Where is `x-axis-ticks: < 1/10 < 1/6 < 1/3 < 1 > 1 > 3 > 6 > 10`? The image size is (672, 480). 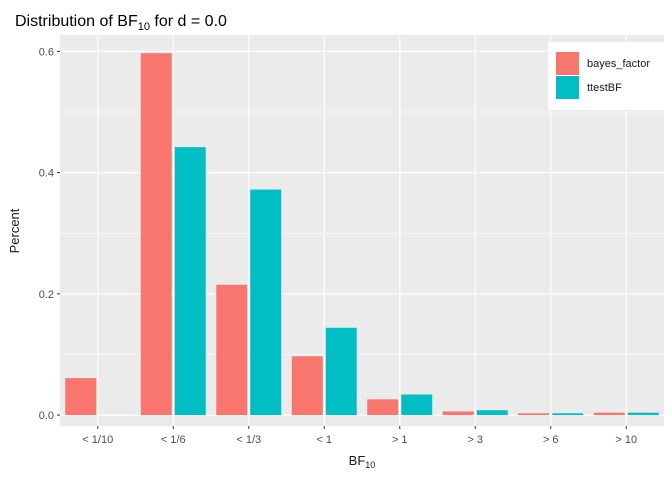 x-axis-ticks: < 1/10 < 1/6 < 1/3 < 1 > 1 > 3 > 6 > 10 is located at coordinates (359, 436).